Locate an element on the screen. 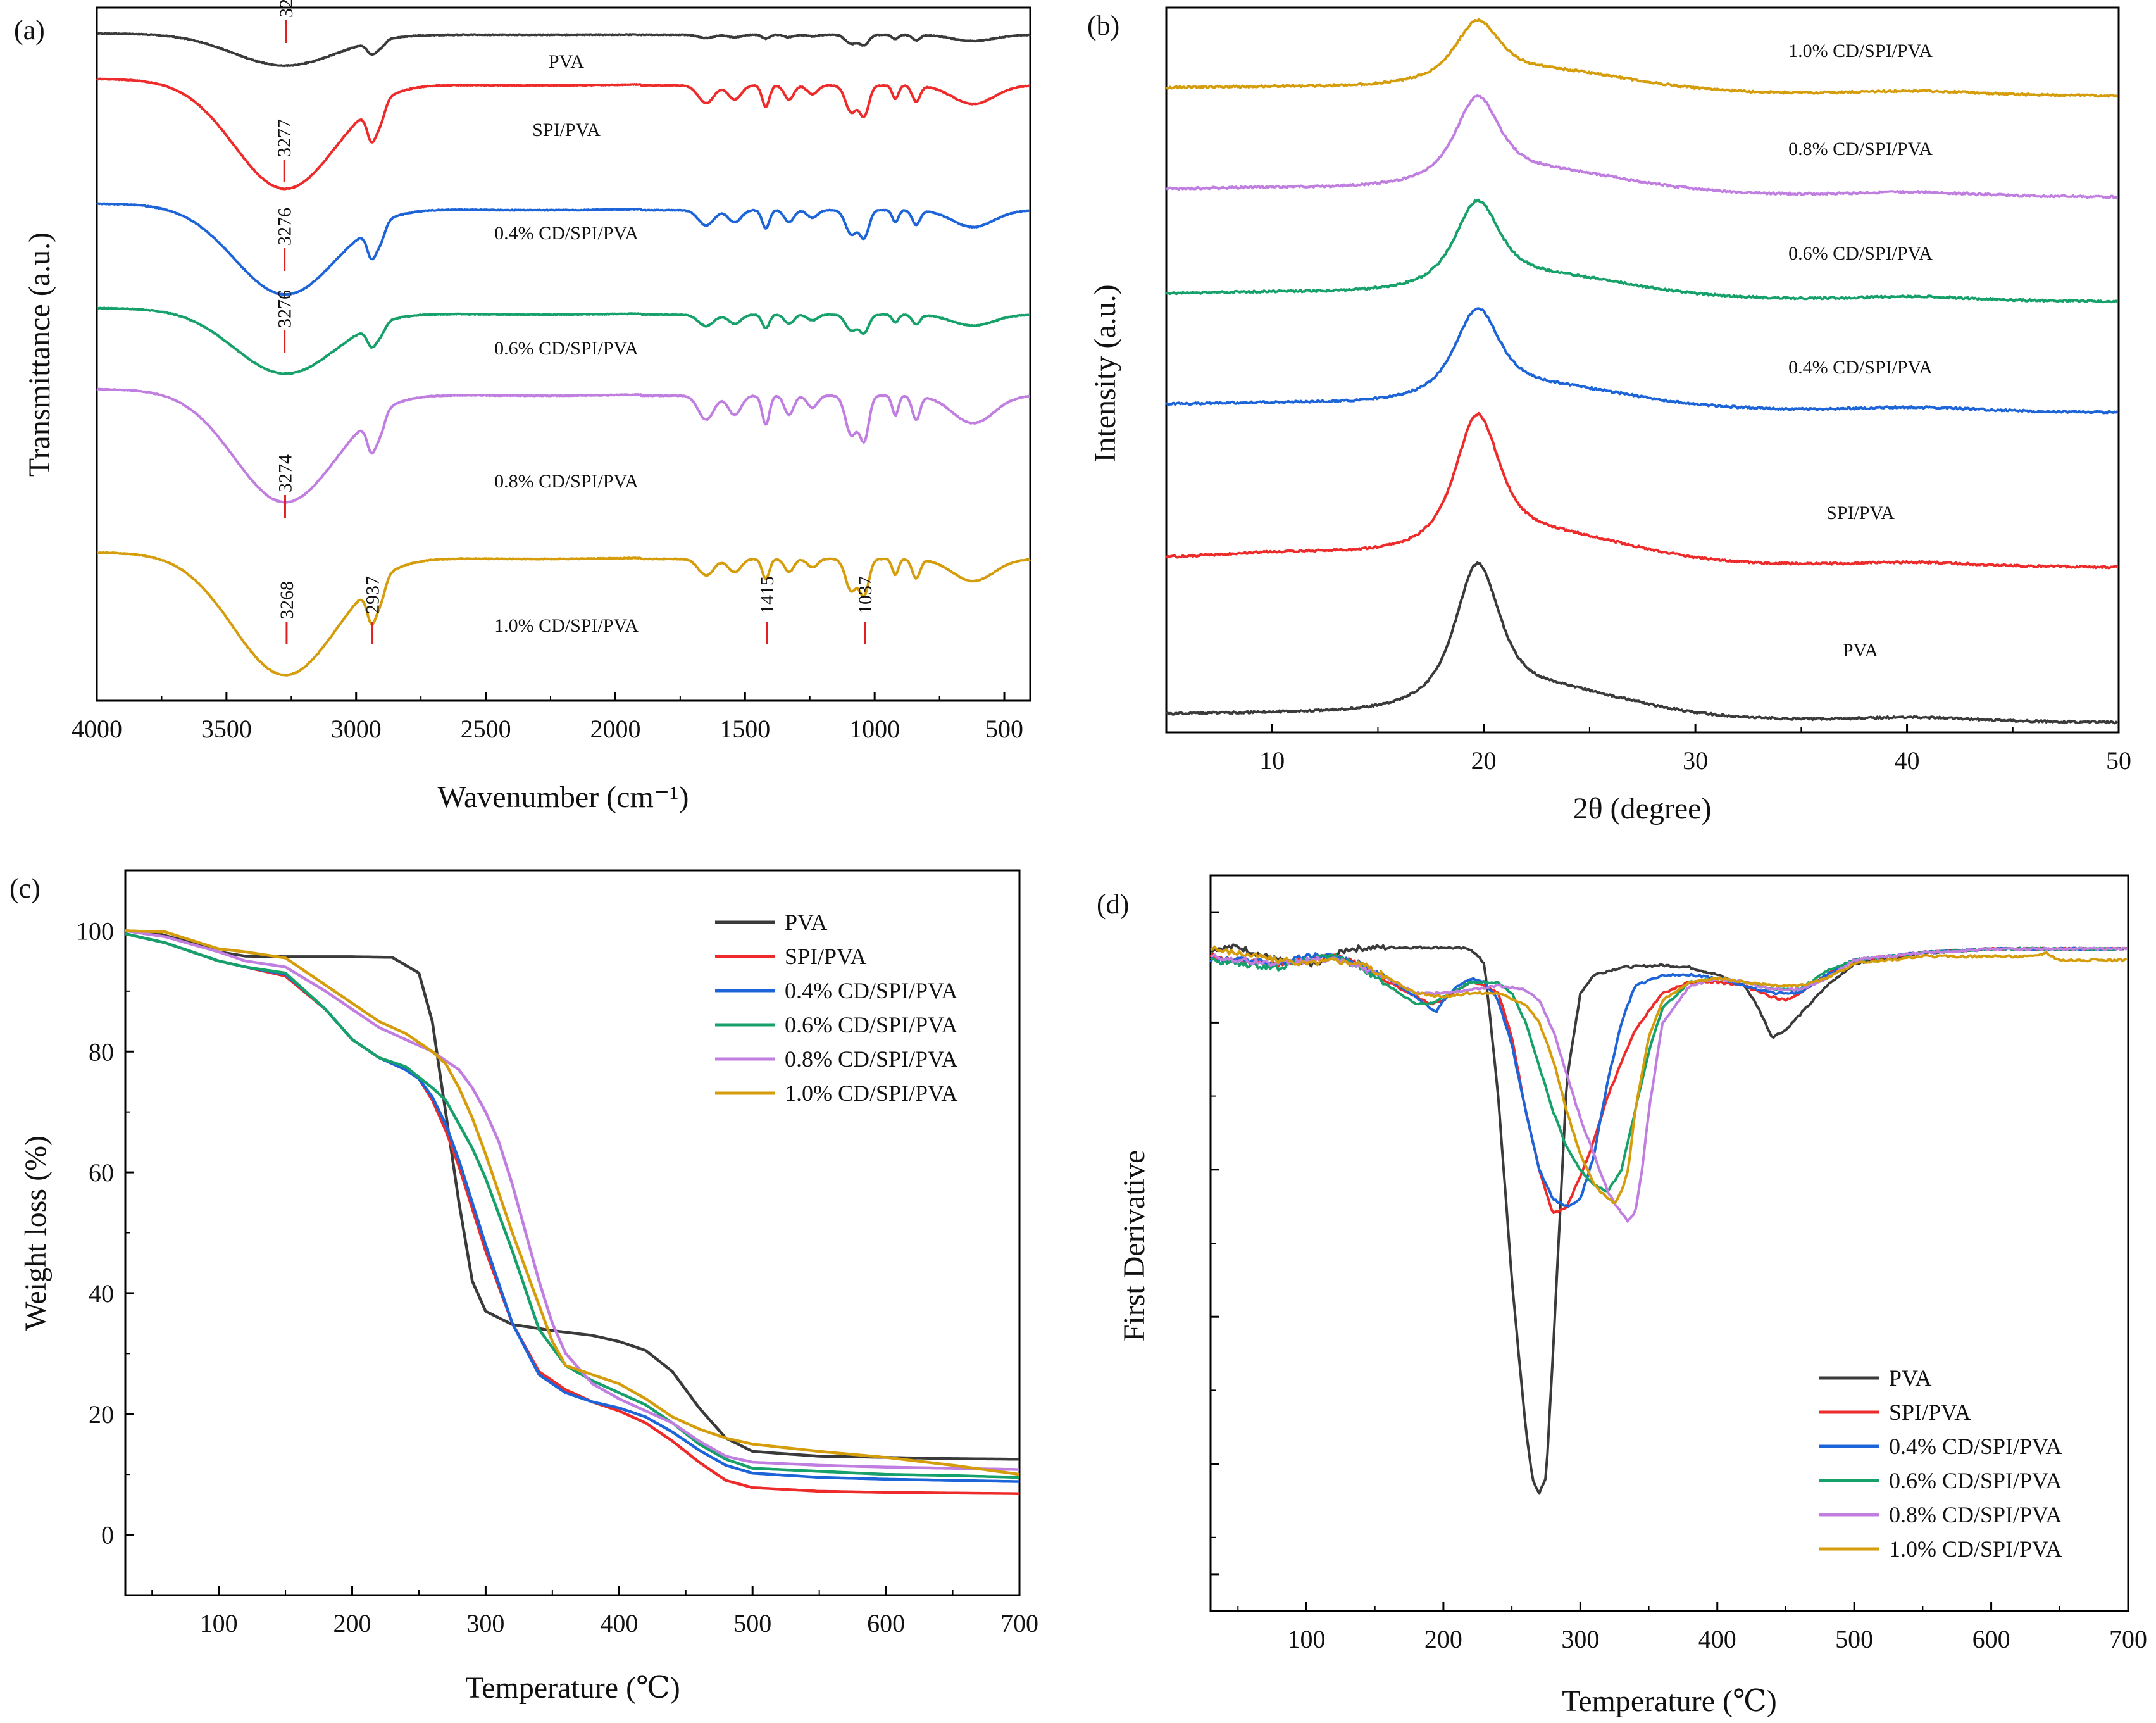  c-x-tick-label: 300 is located at coordinates (485, 1623).